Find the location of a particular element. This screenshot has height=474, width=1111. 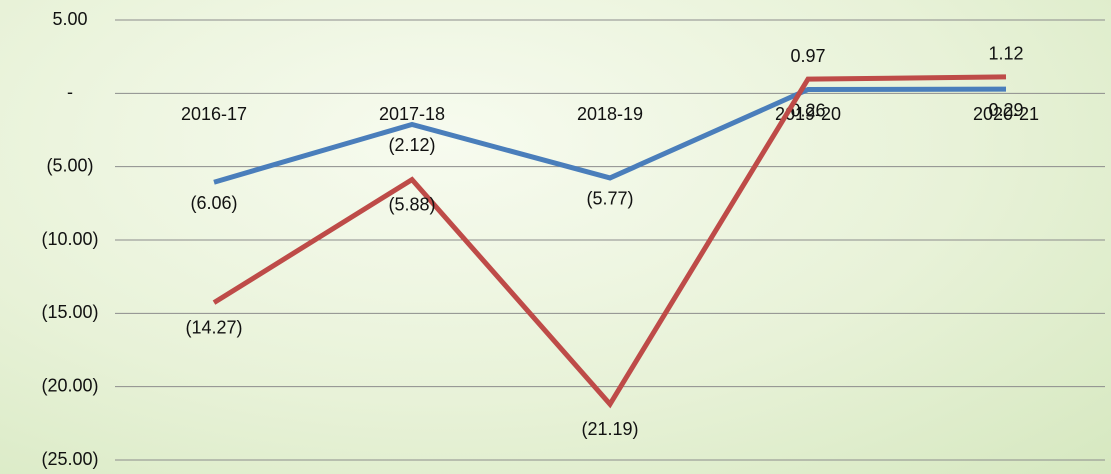

data-label: 1.12 is located at coordinates (1005, 54).